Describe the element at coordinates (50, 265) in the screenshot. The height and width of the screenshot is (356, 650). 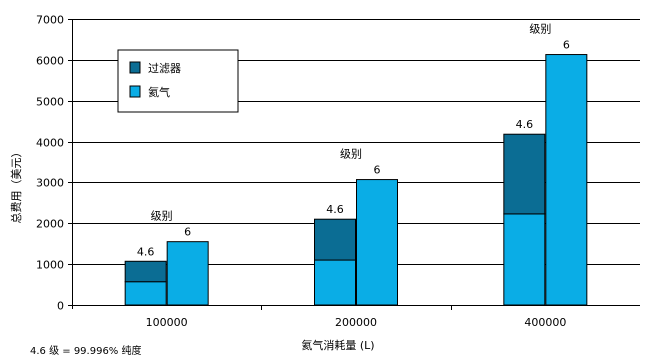
I see `y-tick-label: 1000` at that location.